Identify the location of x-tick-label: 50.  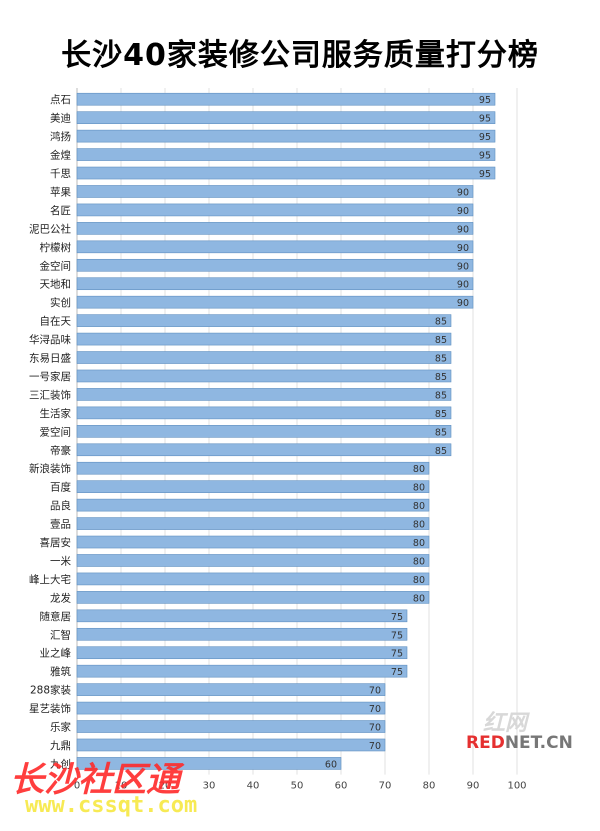
(297, 786).